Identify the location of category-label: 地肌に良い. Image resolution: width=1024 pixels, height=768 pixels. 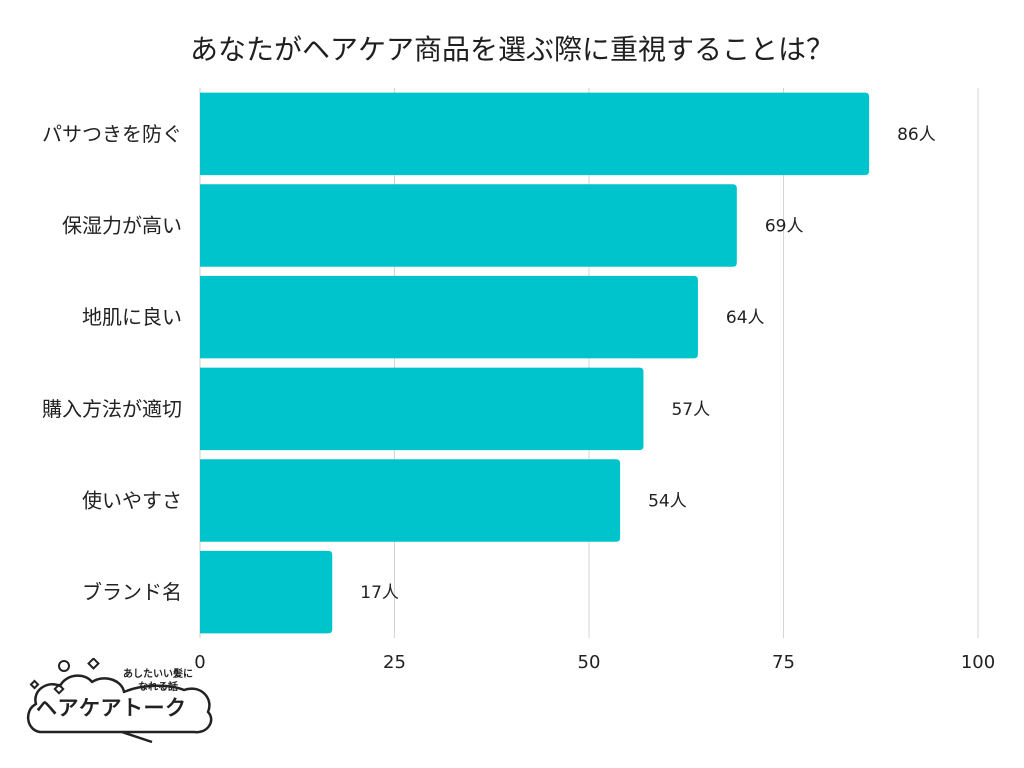
(132, 317).